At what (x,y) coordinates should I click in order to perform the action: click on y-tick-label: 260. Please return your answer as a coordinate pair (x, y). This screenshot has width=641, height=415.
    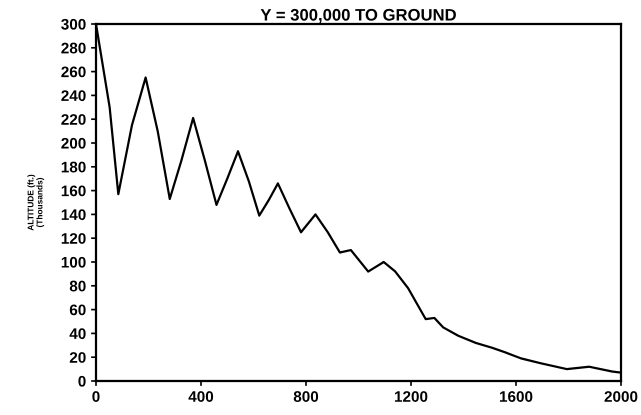
    Looking at the image, I should click on (73, 72).